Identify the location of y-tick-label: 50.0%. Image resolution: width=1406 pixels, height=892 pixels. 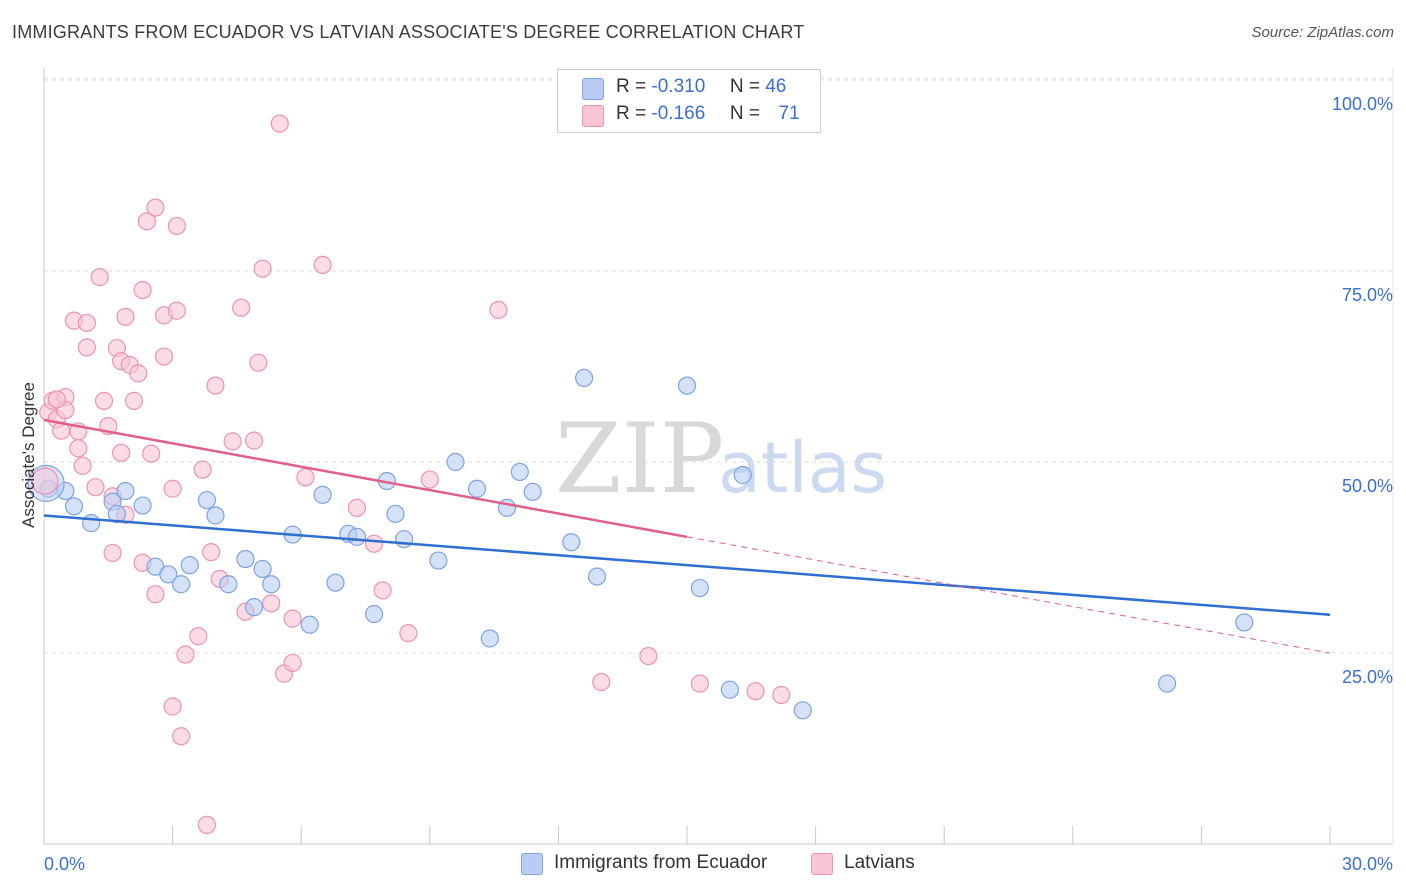
(1367, 486).